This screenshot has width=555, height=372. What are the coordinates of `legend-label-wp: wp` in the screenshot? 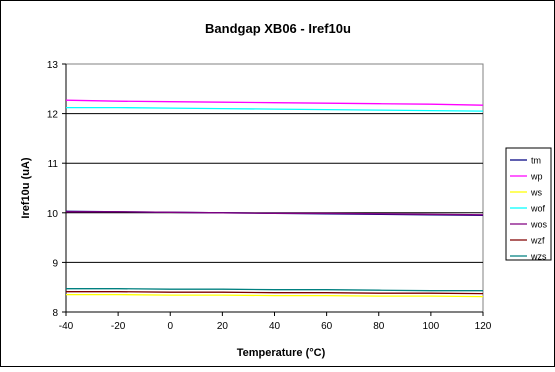 It's located at (536, 177).